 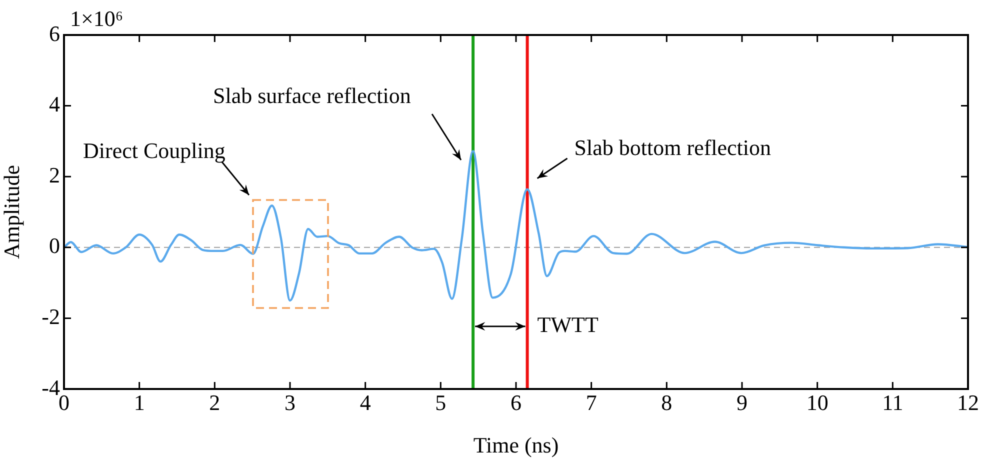 I want to click on x-tick-label: 3, so click(x=290, y=402).